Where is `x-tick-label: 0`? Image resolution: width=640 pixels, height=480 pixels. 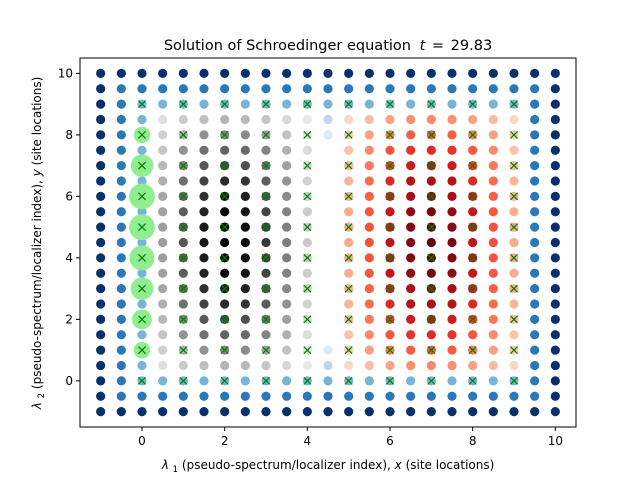
x-tick-label: 0 is located at coordinates (142, 441).